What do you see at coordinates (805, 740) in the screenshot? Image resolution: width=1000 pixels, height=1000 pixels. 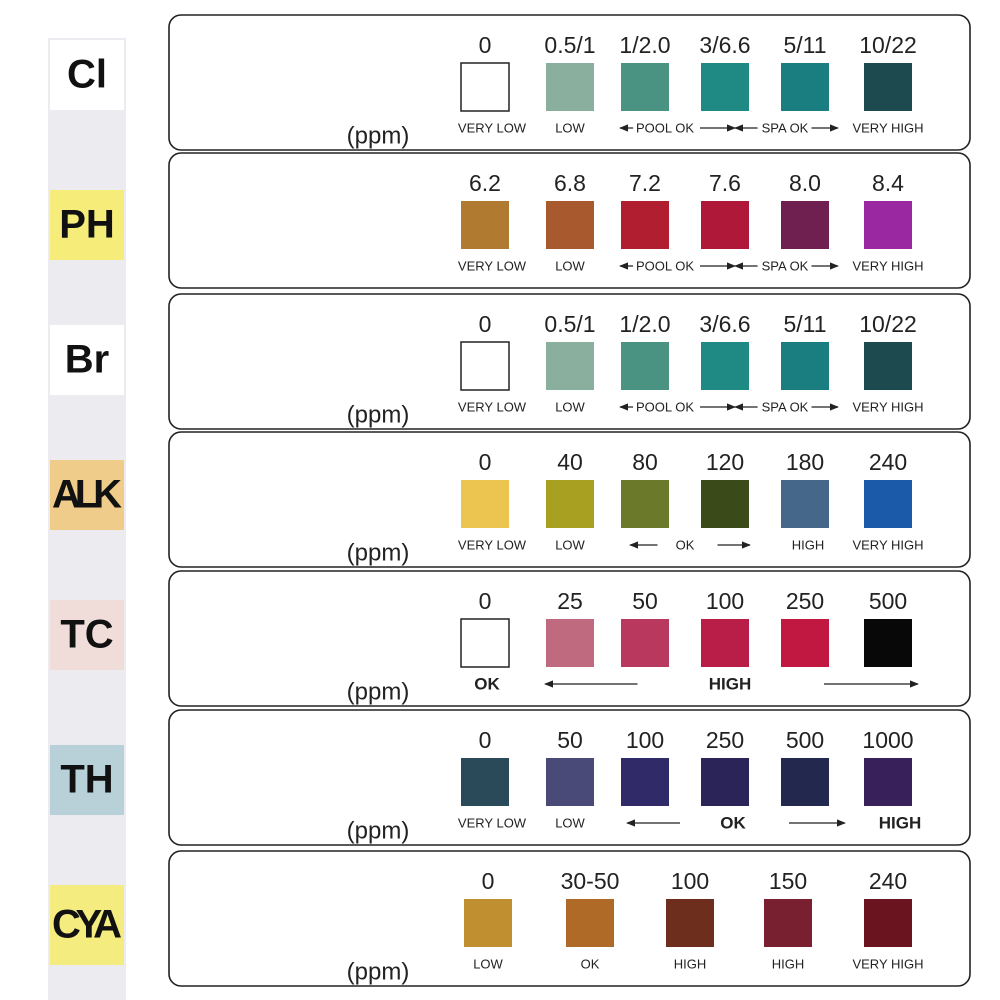 I see `swatch-value: 500` at bounding box center [805, 740].